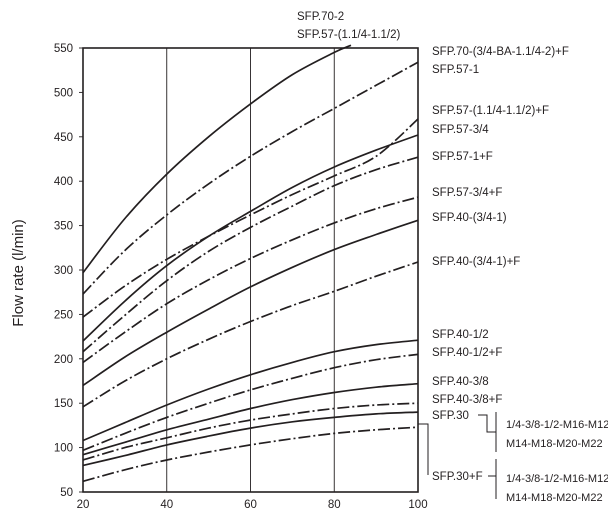 This screenshot has height=513, width=608. Describe the element at coordinates (63, 404) in the screenshot. I see `y-tick-label-2: 150` at that location.